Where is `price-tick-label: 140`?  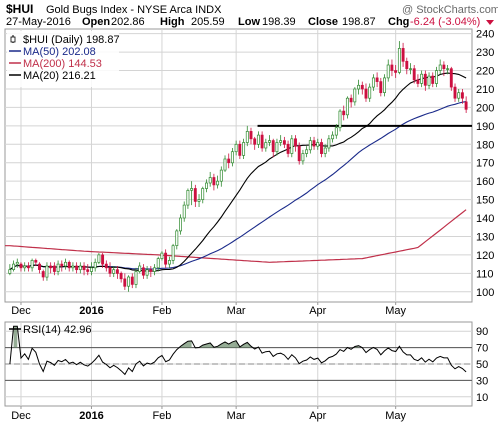
price-tick-label: 140 is located at coordinates (485, 219).